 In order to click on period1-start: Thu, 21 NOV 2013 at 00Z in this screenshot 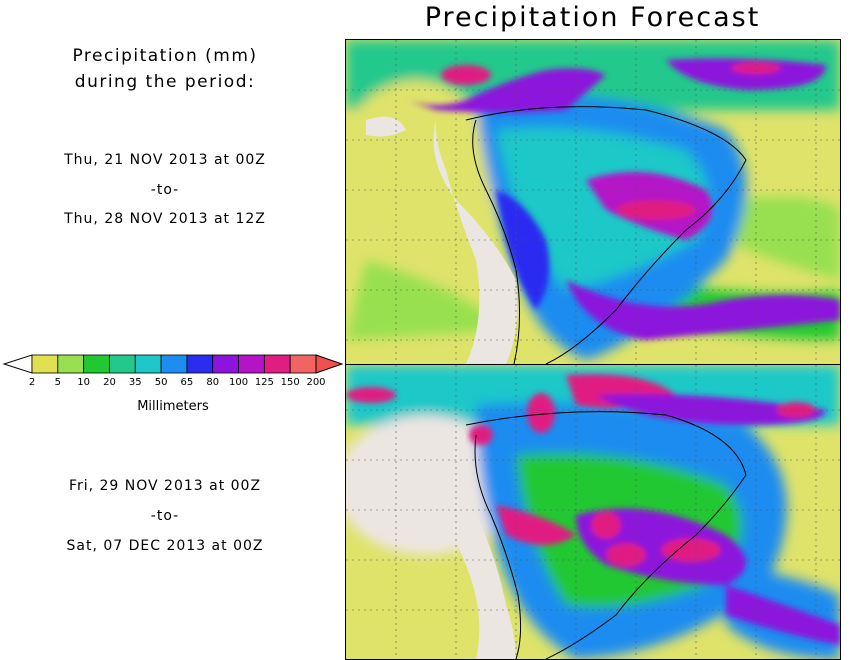, I will do `click(165, 160)`.